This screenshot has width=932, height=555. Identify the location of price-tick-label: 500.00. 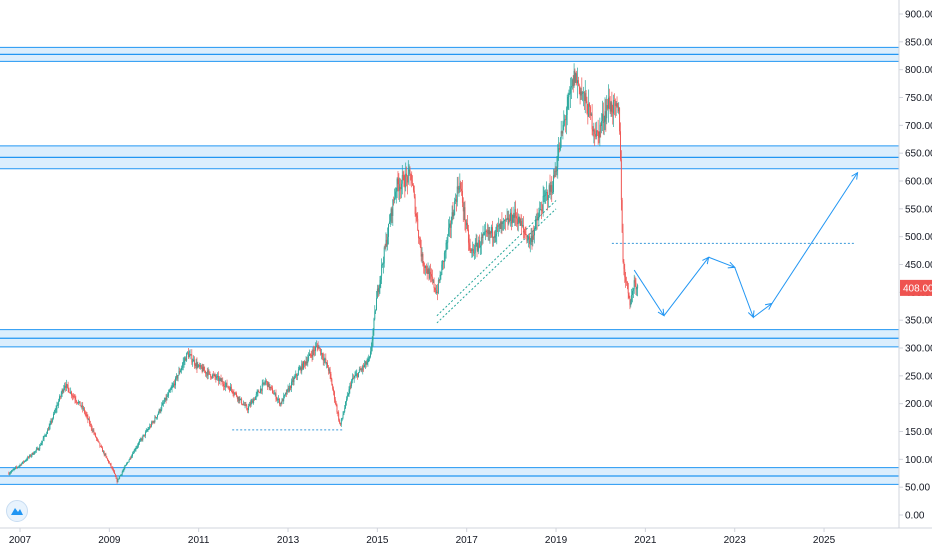
(918, 237).